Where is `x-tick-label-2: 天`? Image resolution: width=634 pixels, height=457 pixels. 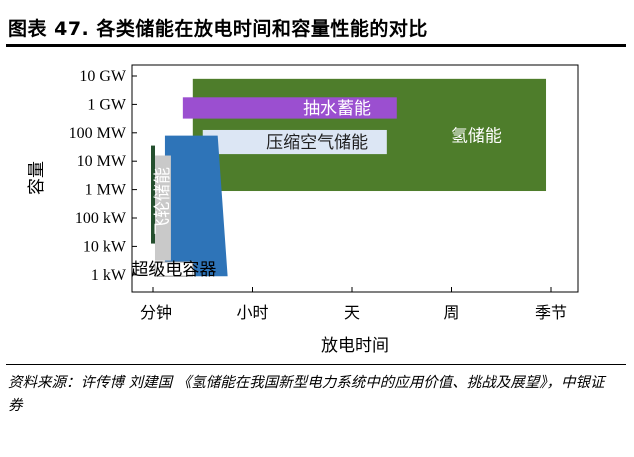
x-tick-label-2: 天 is located at coordinates (352, 312).